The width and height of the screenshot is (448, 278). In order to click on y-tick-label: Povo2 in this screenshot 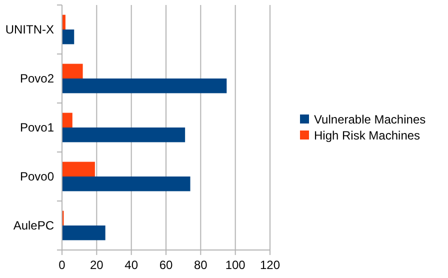, I will do `click(37, 79)`.